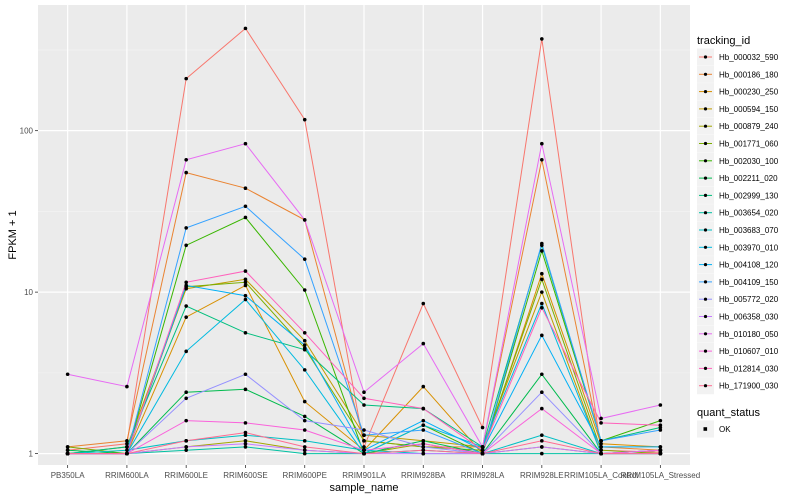 The width and height of the screenshot is (800, 500). I want to click on x-tick-label: RRIM600SE, so click(245, 475).